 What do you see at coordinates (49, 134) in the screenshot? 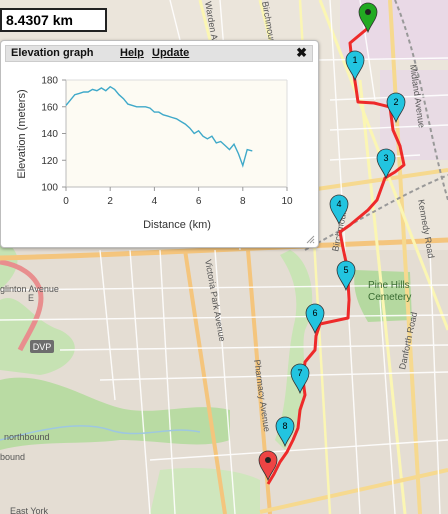
I see `y-tick-label: 140` at bounding box center [49, 134].